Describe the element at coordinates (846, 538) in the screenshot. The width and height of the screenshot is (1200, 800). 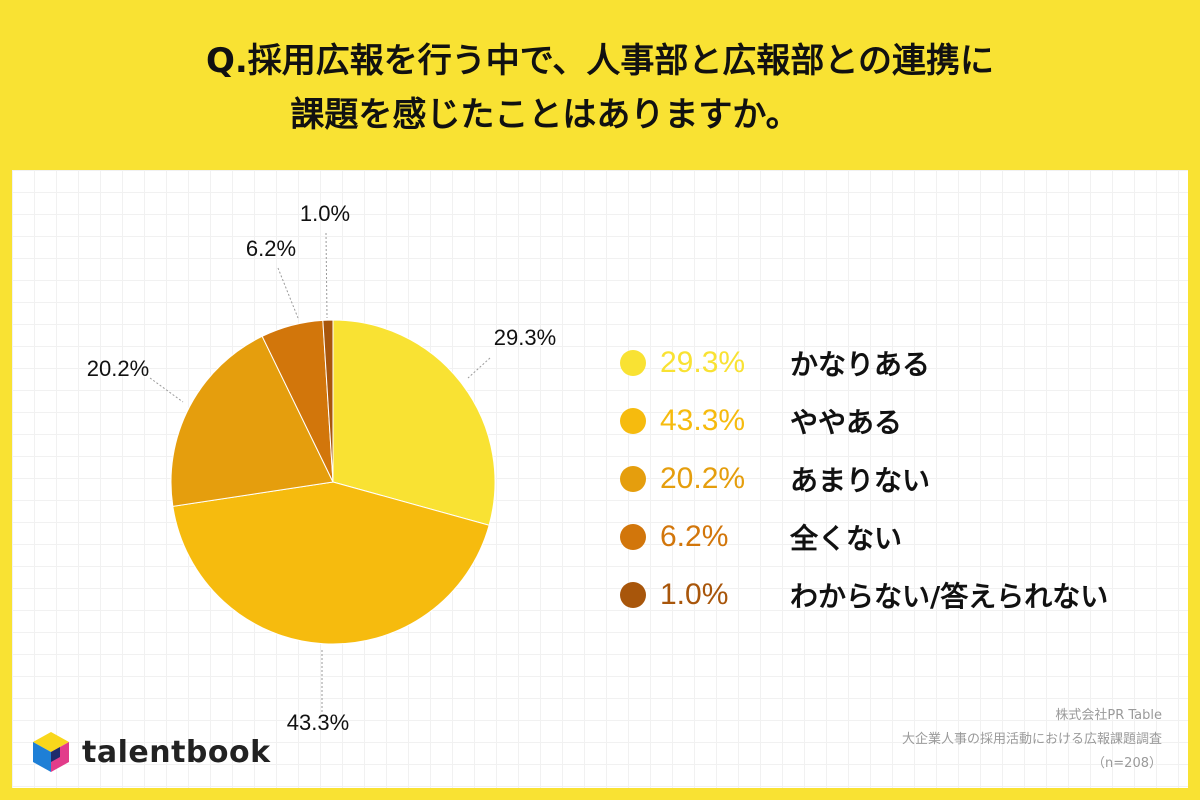
I see `legend-label: 全くない` at that location.